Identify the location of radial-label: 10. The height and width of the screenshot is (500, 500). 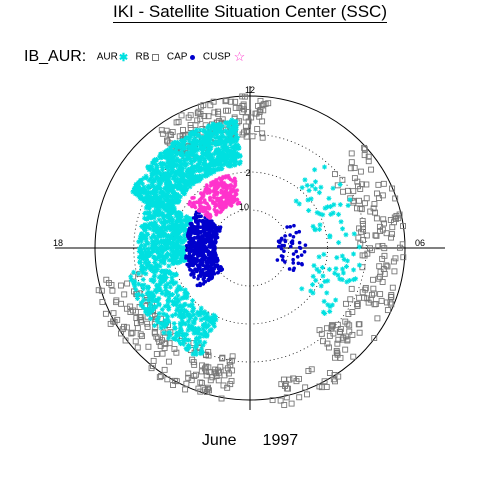
(244, 207).